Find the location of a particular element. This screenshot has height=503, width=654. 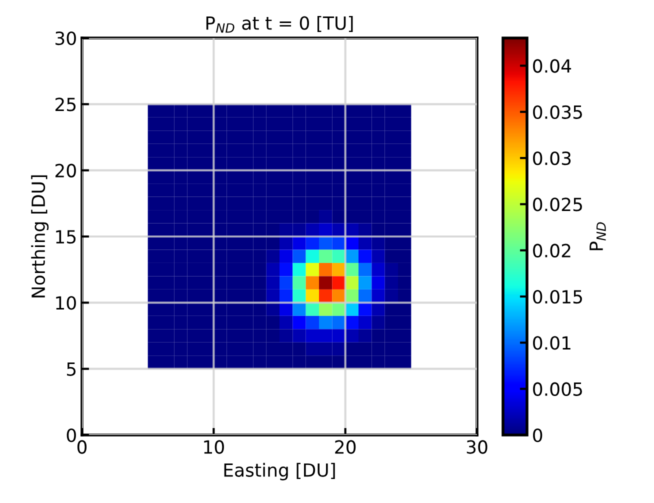

x-tick-label: 0 is located at coordinates (82, 447).